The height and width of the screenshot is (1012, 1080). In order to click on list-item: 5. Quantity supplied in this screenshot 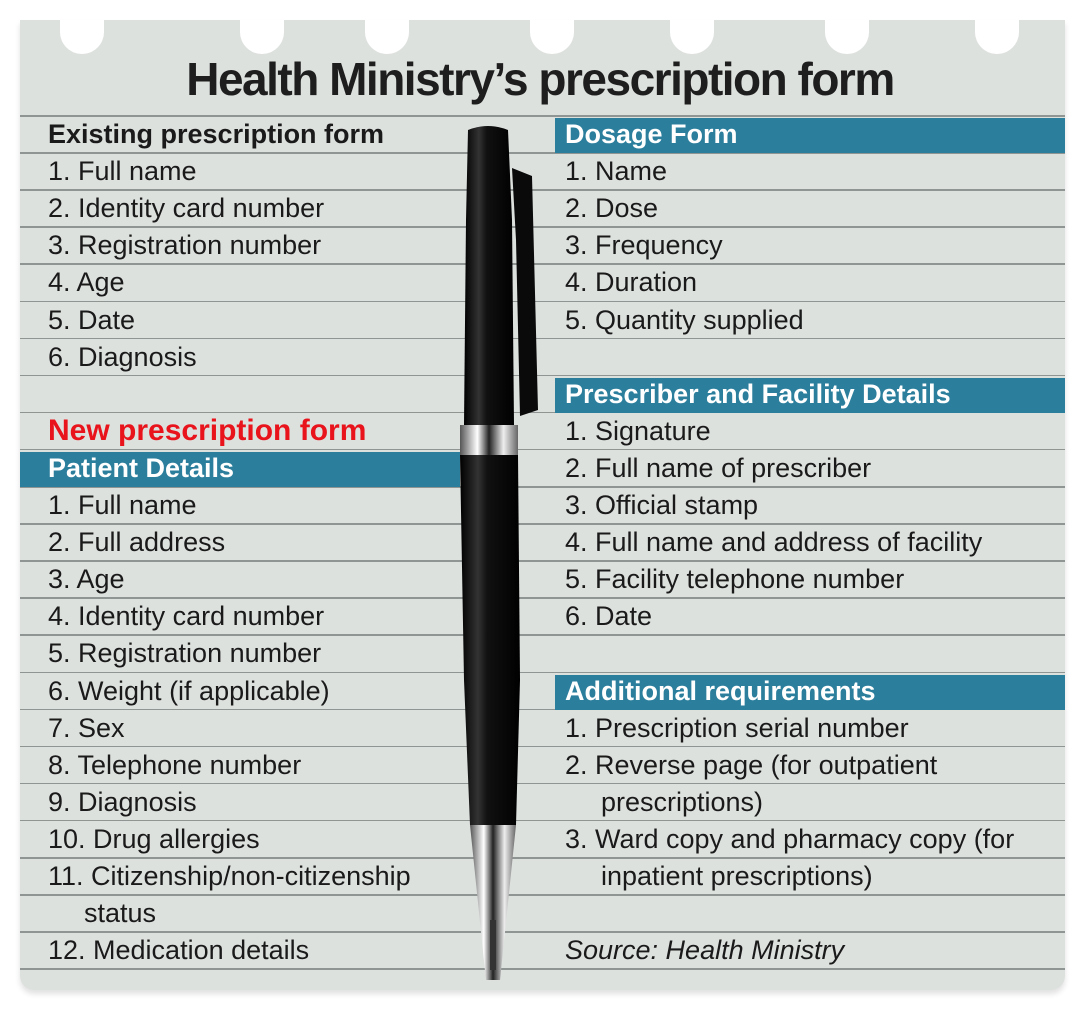, I will do `click(684, 319)`.